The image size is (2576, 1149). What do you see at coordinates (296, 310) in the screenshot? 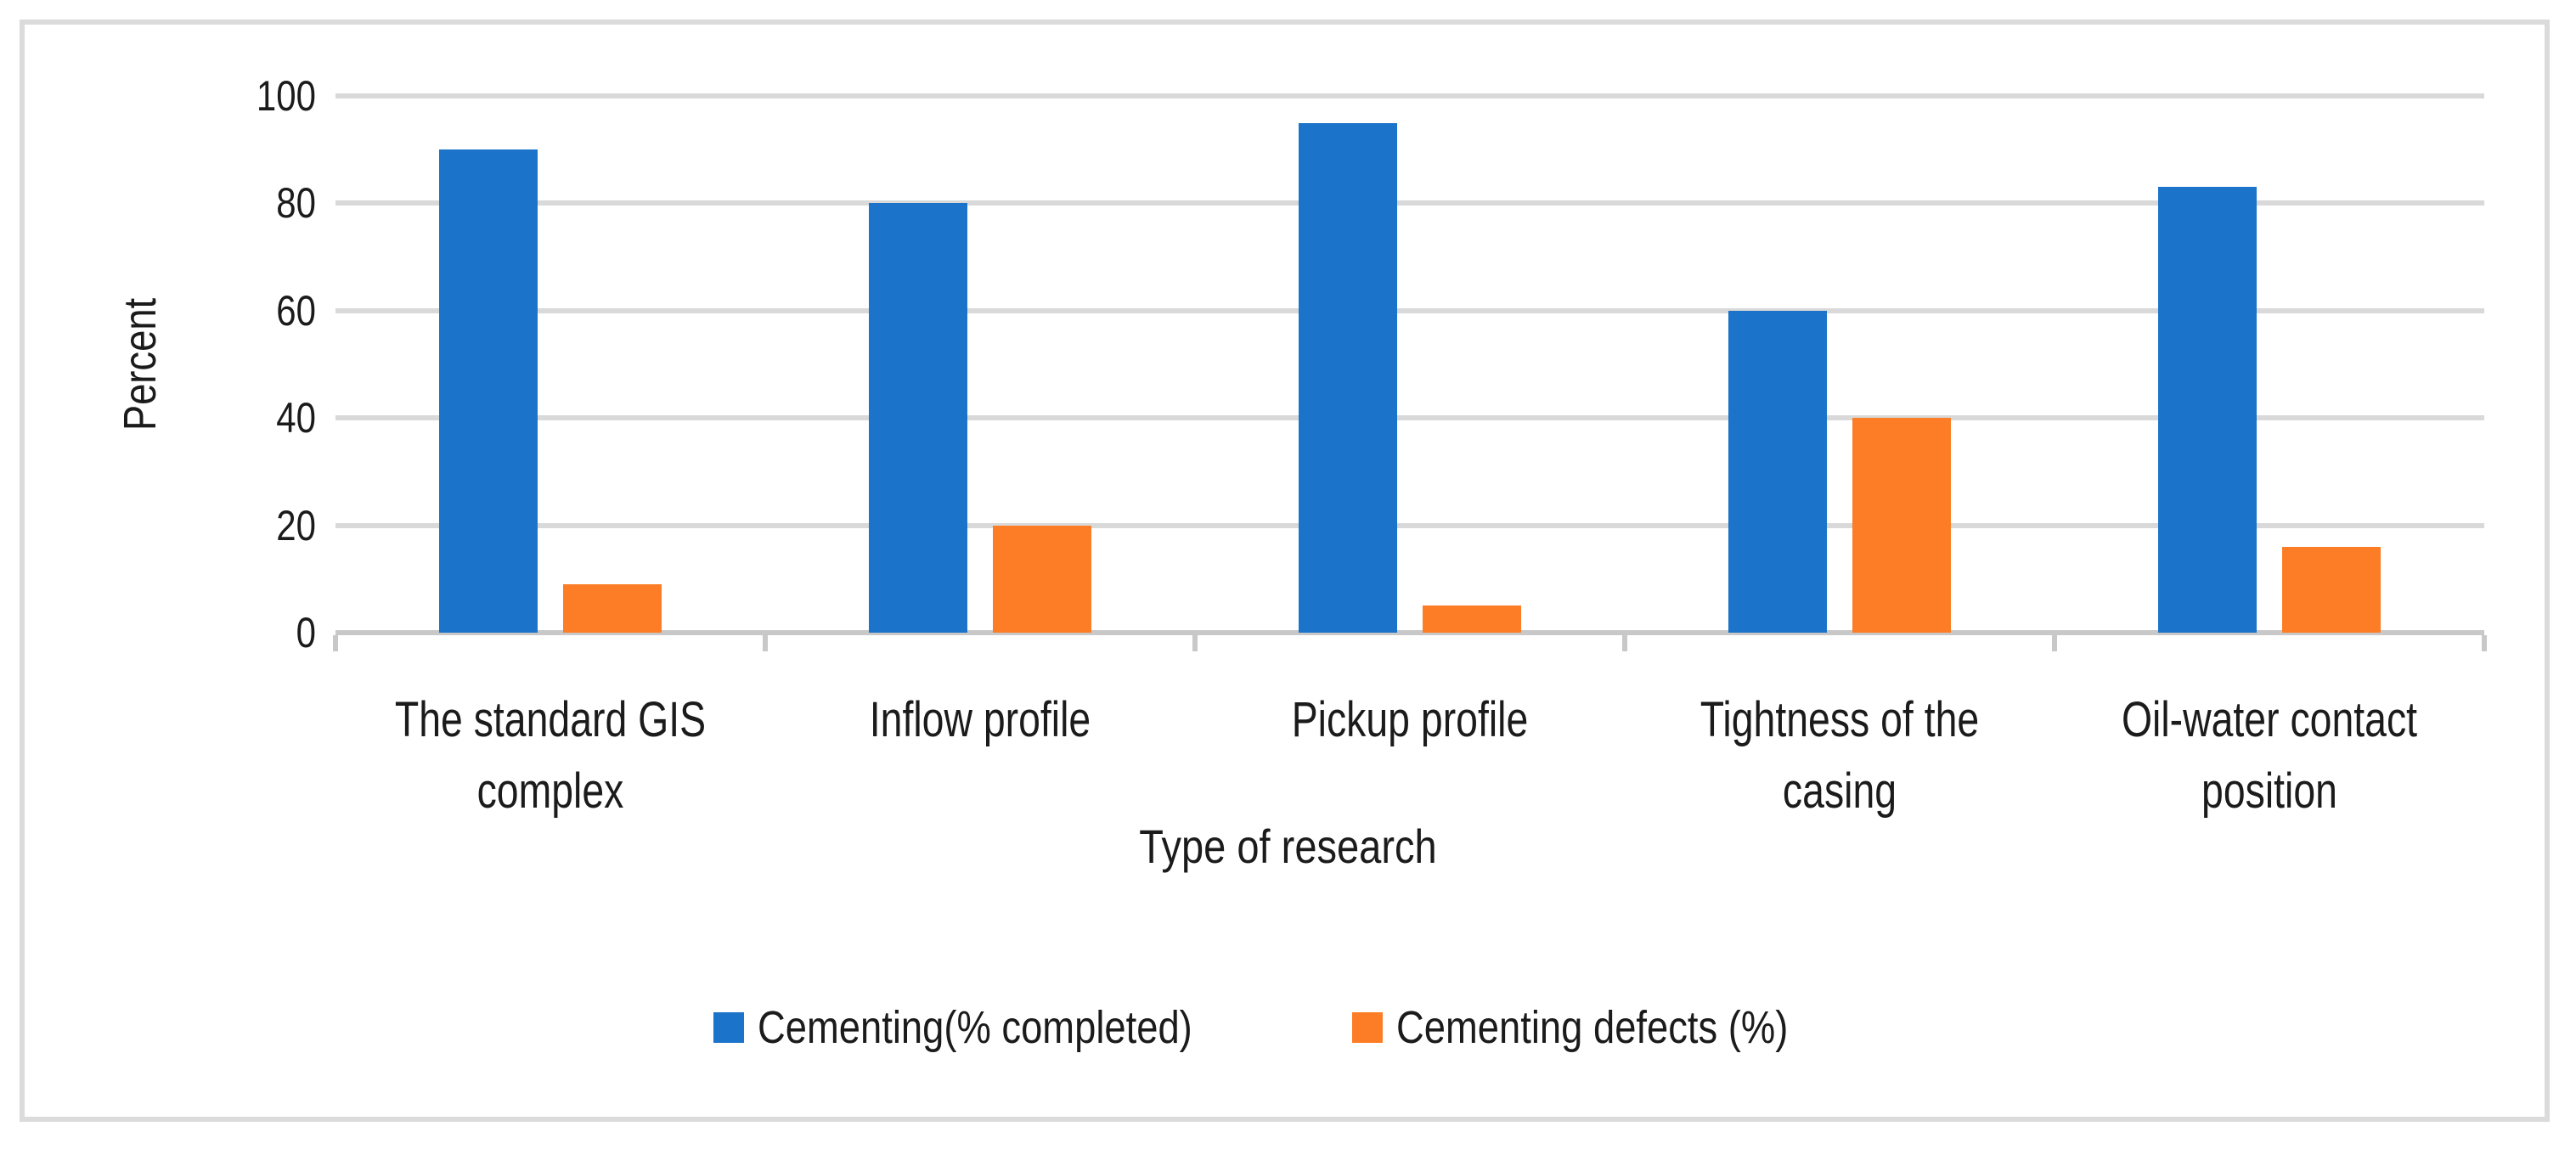
I see `y-tick-label-60: 60` at bounding box center [296, 310].